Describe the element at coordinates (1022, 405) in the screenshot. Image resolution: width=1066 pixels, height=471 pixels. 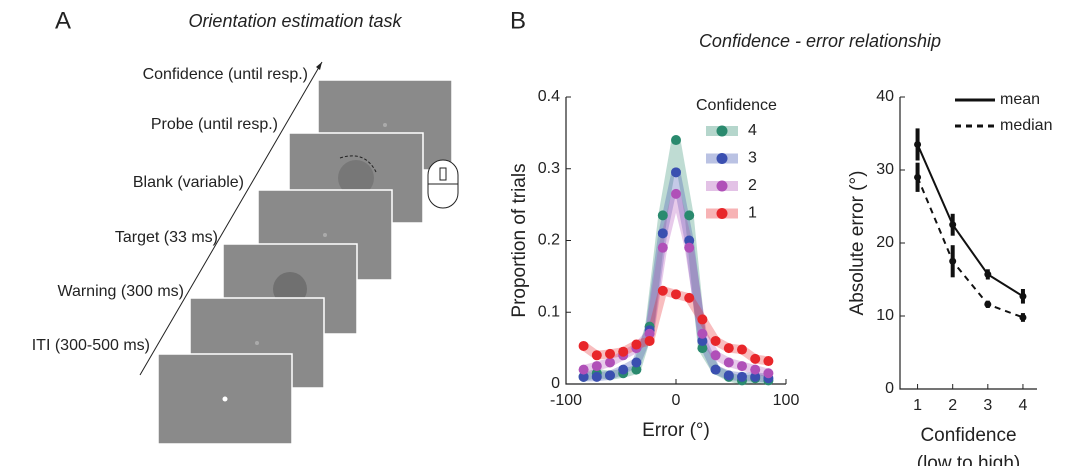
I see `x-tick-label: 4` at that location.